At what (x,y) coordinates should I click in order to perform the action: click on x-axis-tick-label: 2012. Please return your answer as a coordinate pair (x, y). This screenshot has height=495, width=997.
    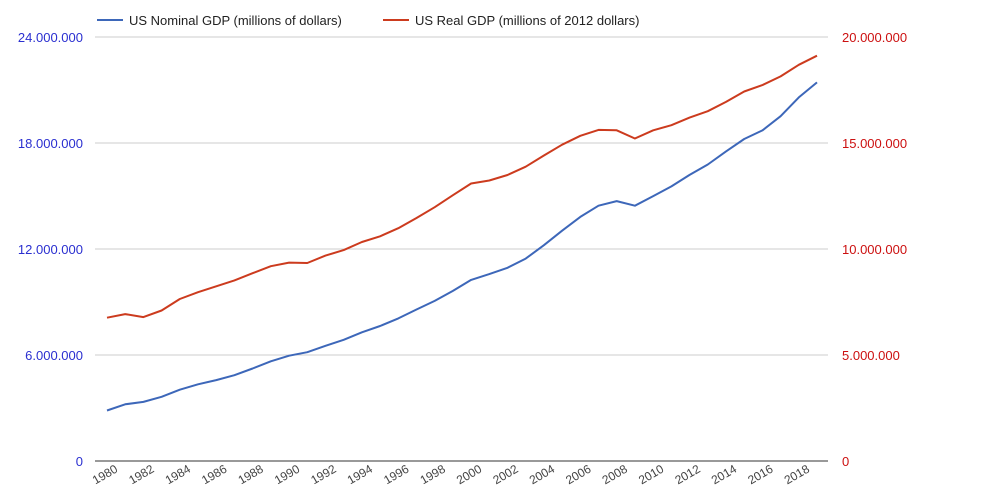
    Looking at the image, I should click on (688, 475).